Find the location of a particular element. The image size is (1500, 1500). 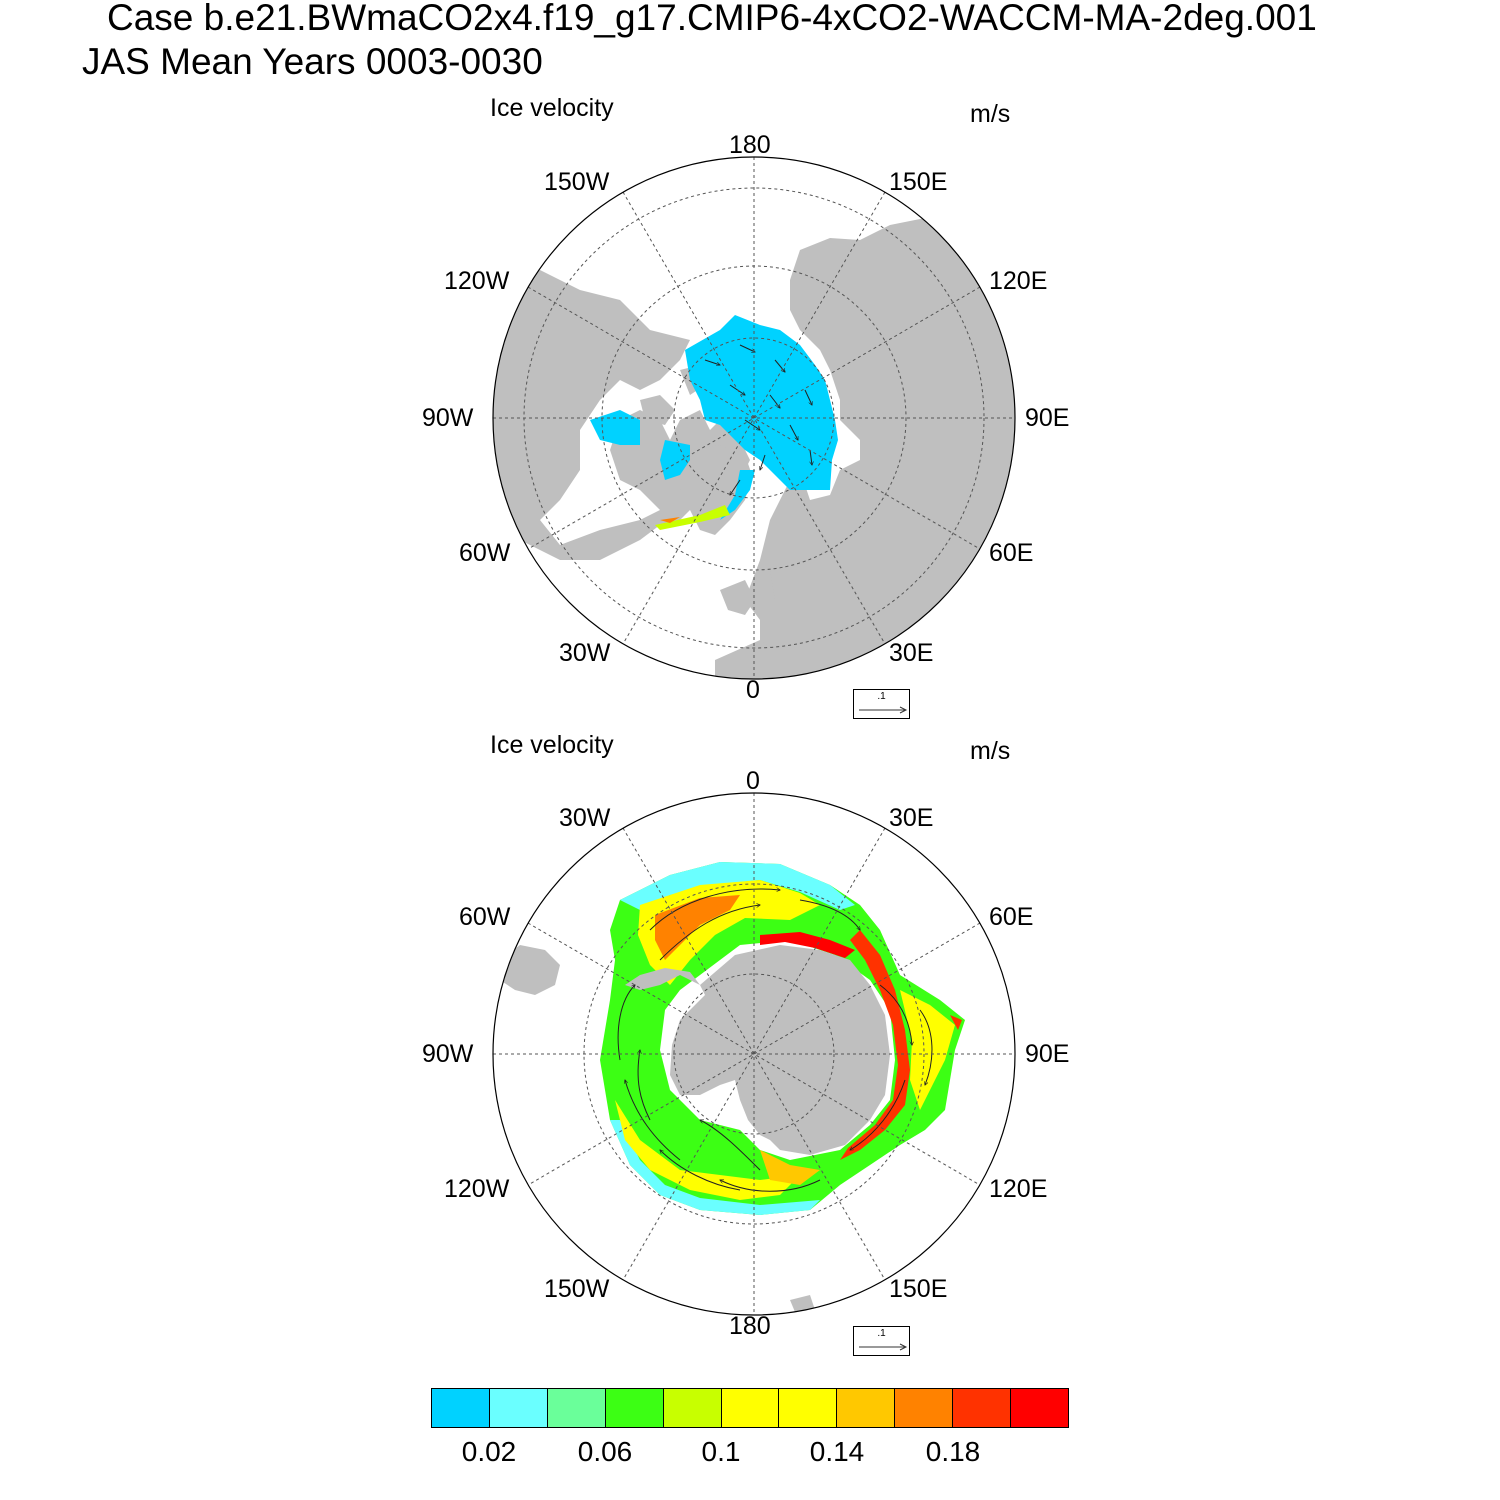

north-land-scandinavia is located at coordinates (787, 542).